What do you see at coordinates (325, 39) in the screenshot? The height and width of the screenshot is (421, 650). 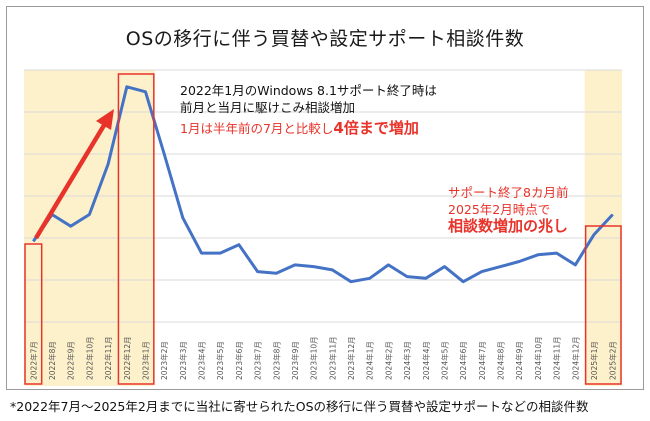 I see `chart-title: OSの移行に伴う買替や設定サポート相談件数` at bounding box center [325, 39].